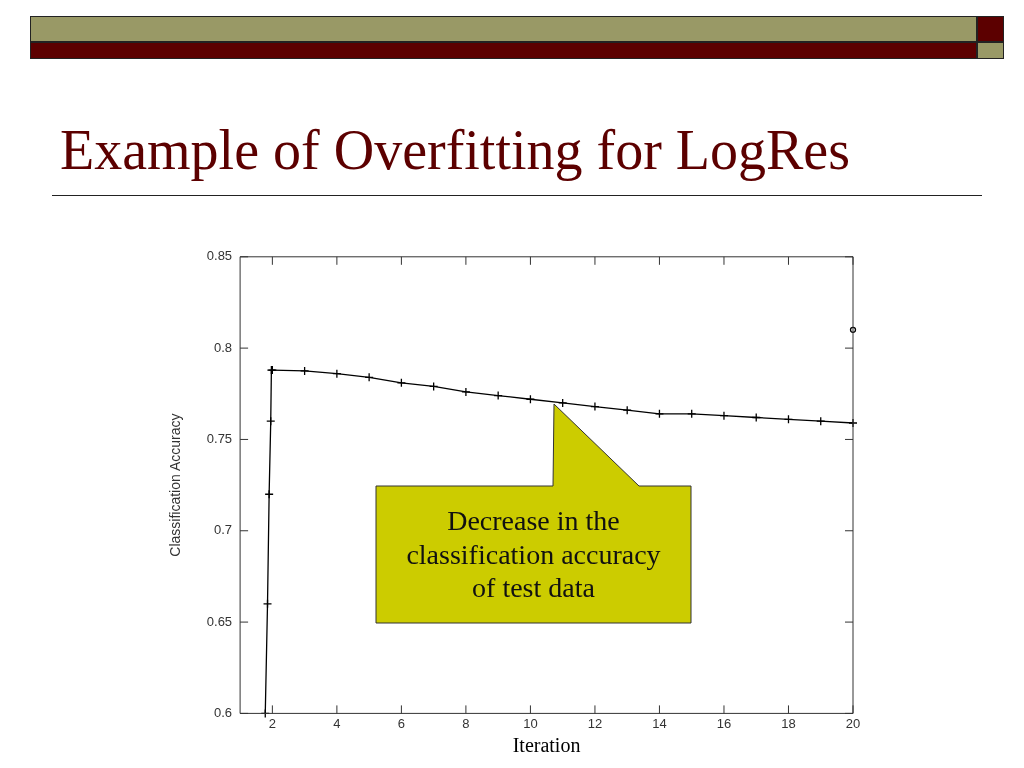  I want to click on y-axis-title: Classification Accuracy, so click(175, 485).